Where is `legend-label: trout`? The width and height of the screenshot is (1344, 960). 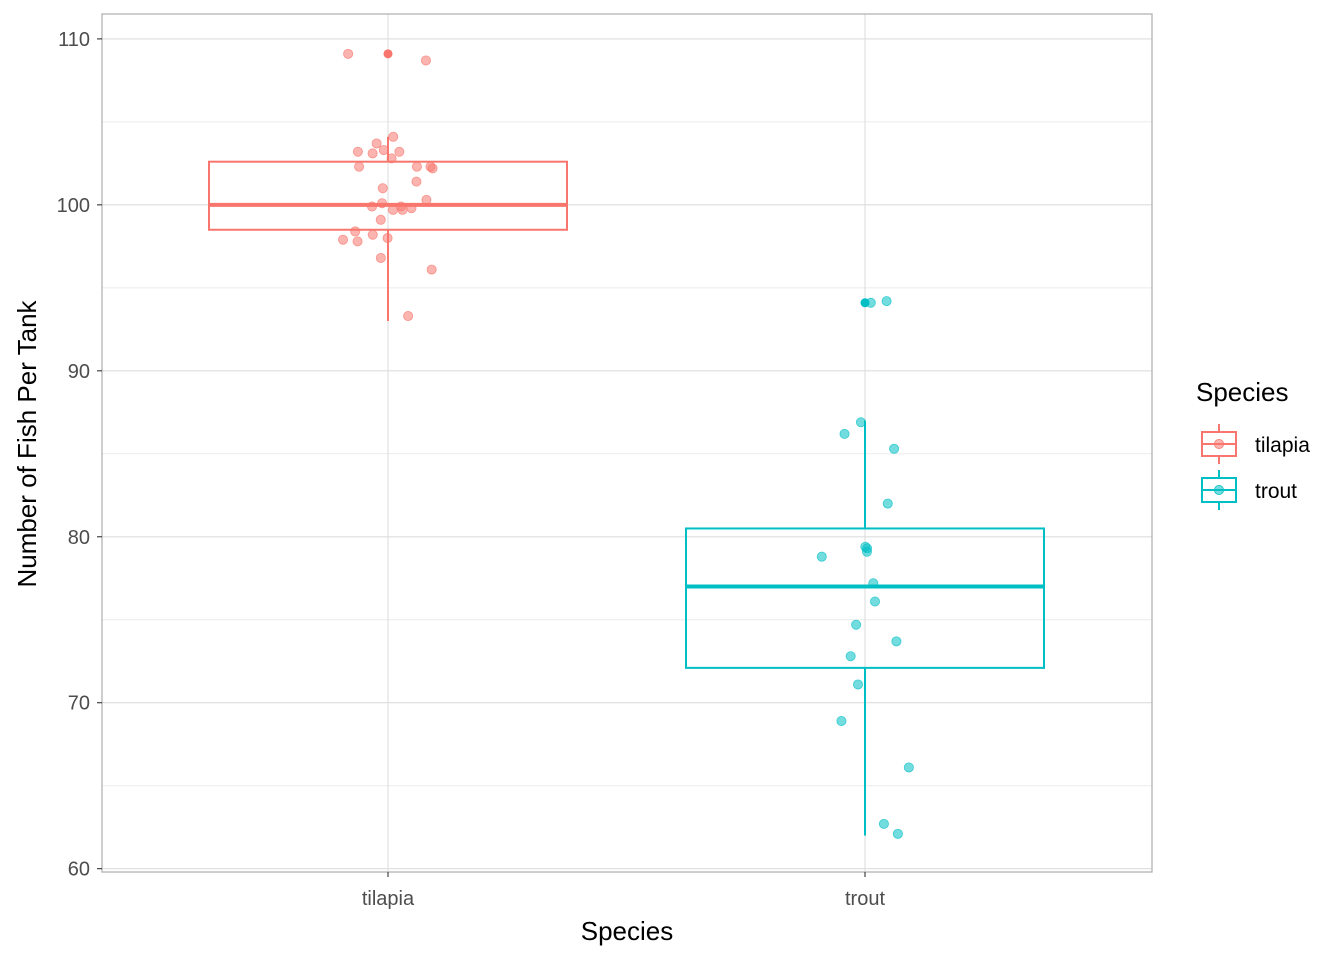
legend-label: trout is located at coordinates (1276, 491).